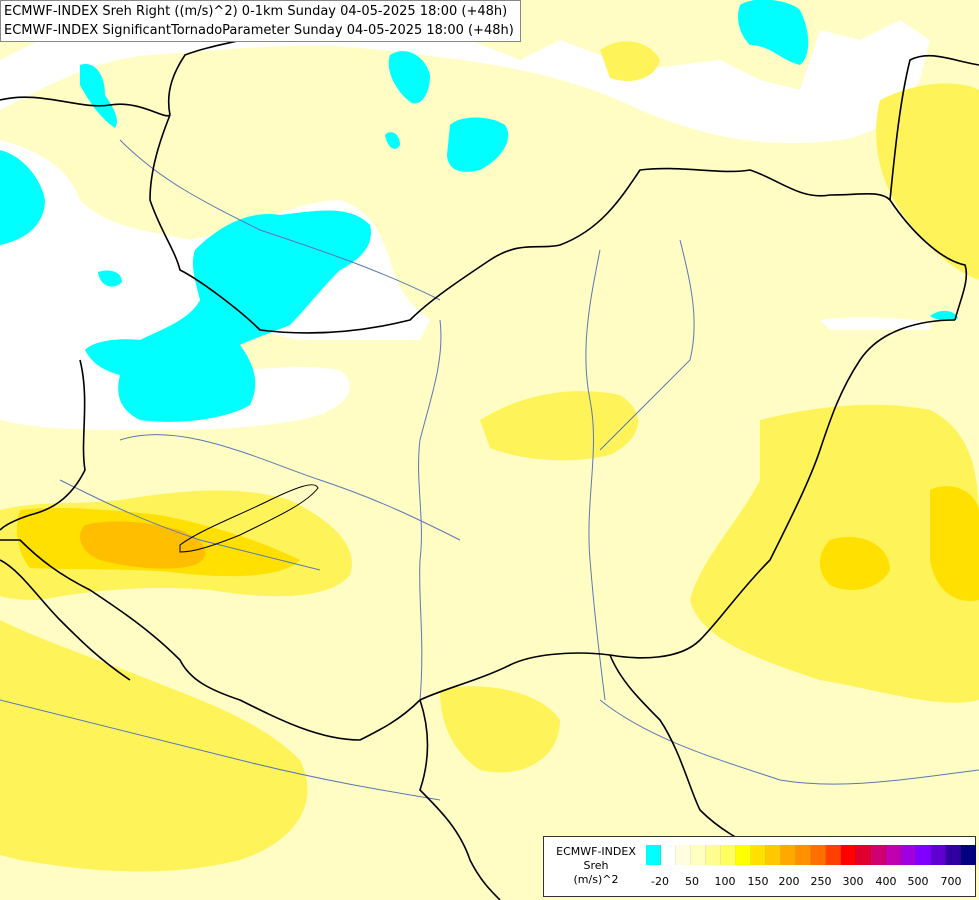 The image size is (979, 900). Describe the element at coordinates (596, 851) in the screenshot. I see `legend-source: ECMWF-INDEX` at that location.